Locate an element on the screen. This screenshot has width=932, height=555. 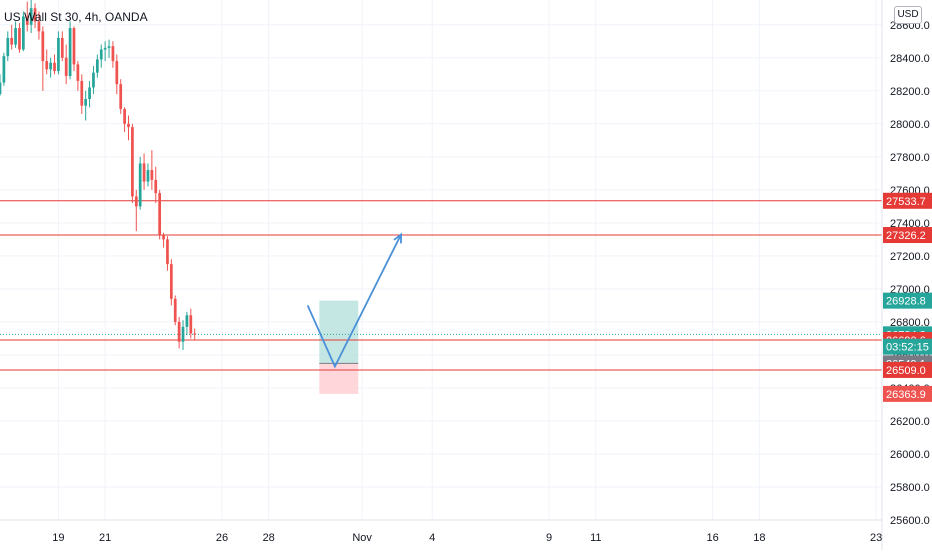
price-tick-label: 27200.0 is located at coordinates (910, 257).